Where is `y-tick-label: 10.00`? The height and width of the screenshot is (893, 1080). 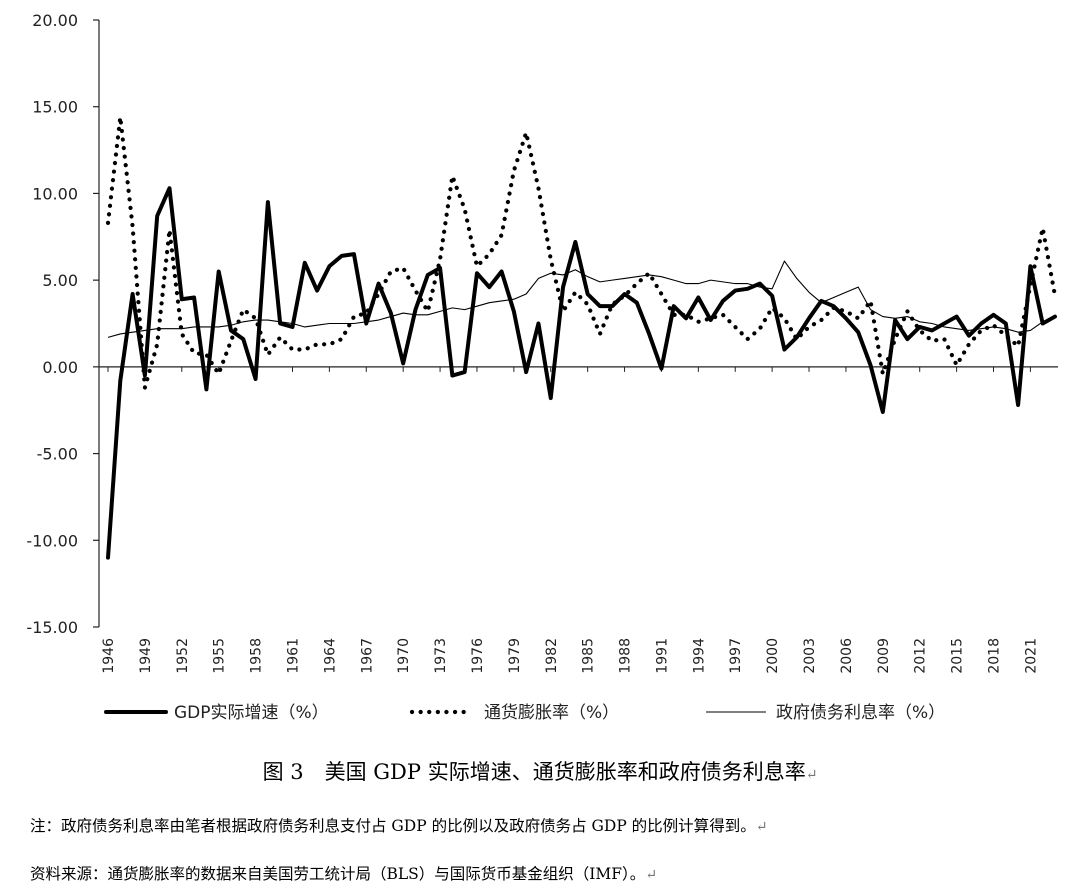 y-tick-label: 10.00 is located at coordinates (55, 193).